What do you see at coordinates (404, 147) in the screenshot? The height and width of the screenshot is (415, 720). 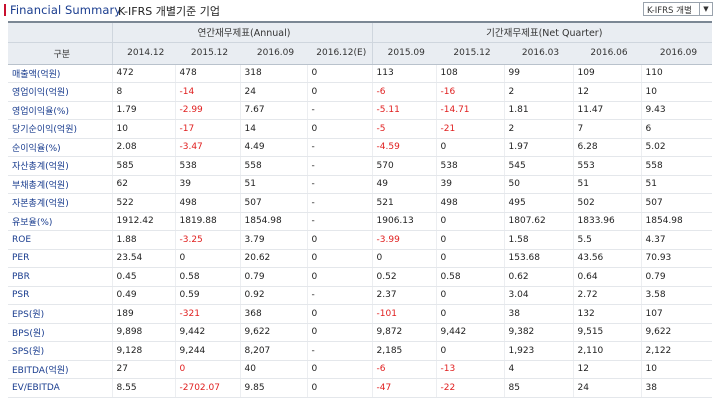 I see `table-cell: -4.59` at bounding box center [404, 147].